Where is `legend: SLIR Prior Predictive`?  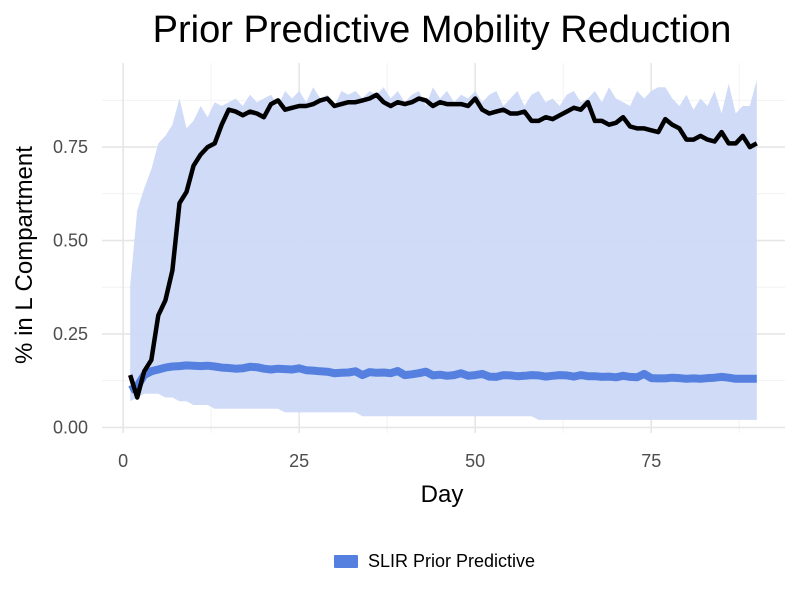
legend: SLIR Prior Predictive is located at coordinates (434, 561).